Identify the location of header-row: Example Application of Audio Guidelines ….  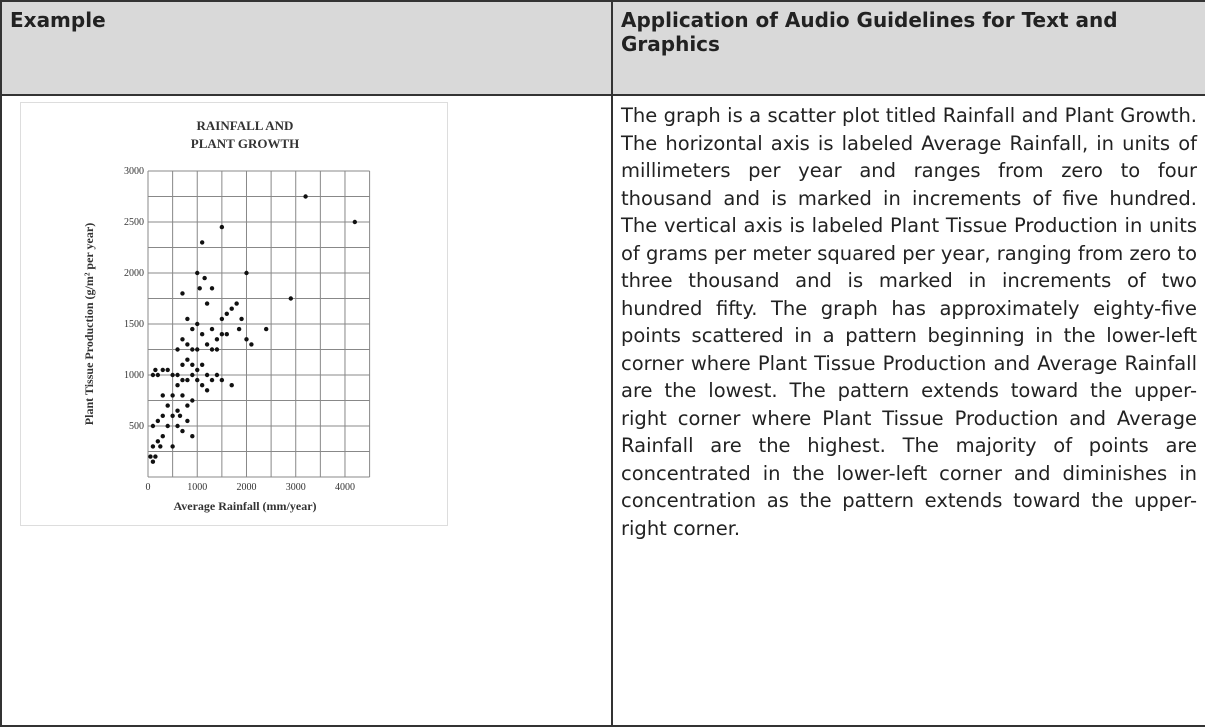
(602, 48).